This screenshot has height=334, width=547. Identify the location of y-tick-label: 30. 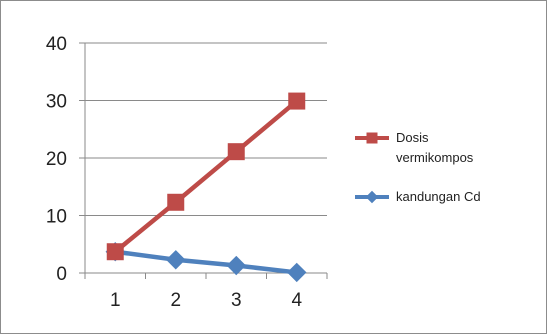
(56, 102).